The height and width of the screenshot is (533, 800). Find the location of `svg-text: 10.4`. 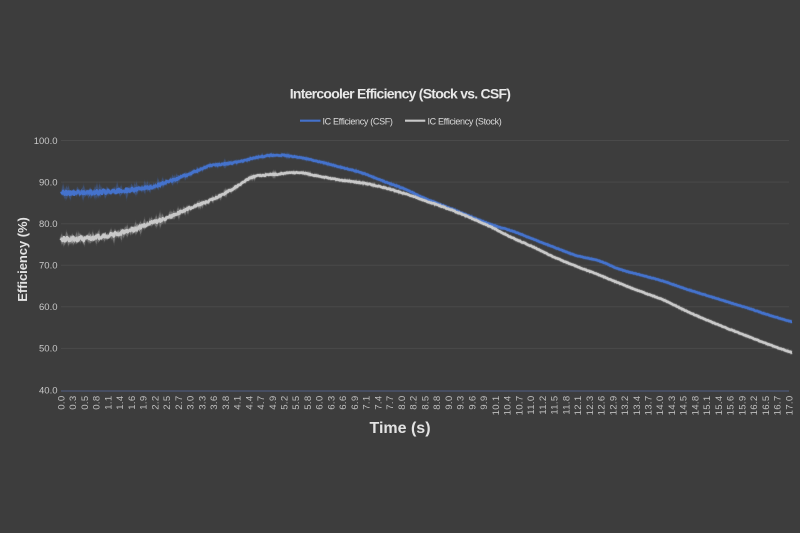

svg-text: 10.4 is located at coordinates (508, 405).